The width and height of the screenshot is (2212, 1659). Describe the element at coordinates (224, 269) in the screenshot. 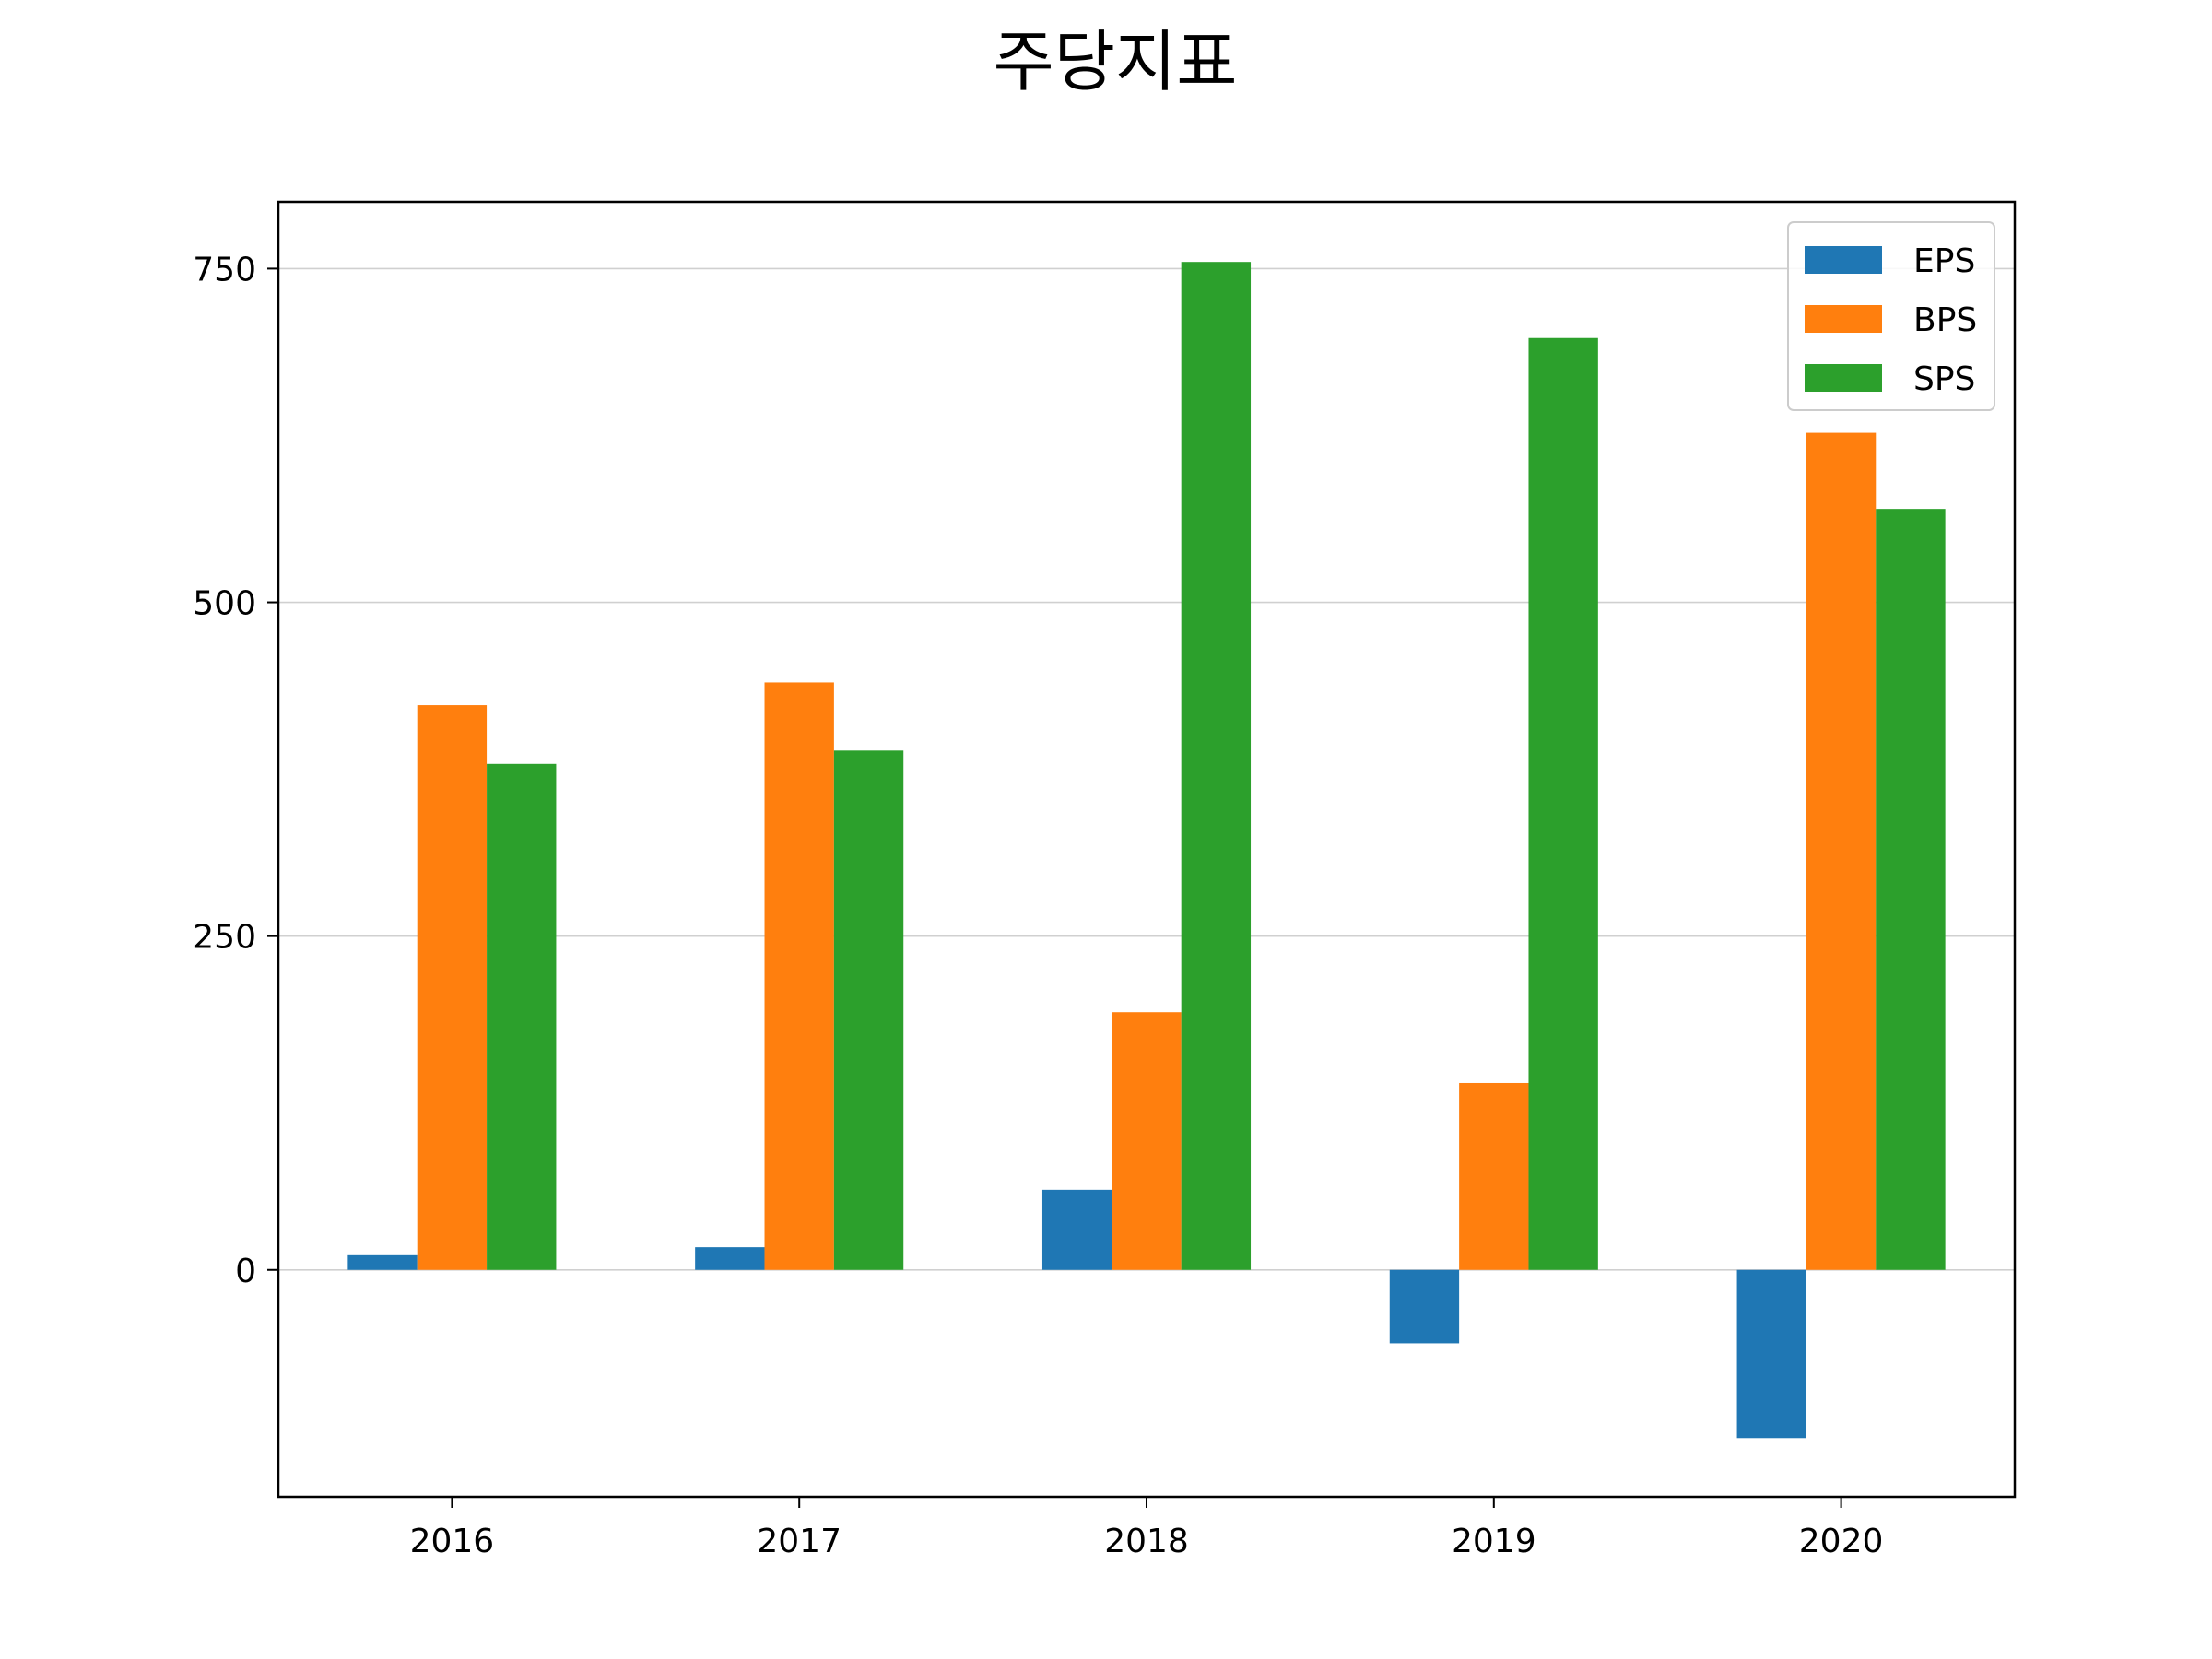

I see `y-tick-label: 750` at that location.